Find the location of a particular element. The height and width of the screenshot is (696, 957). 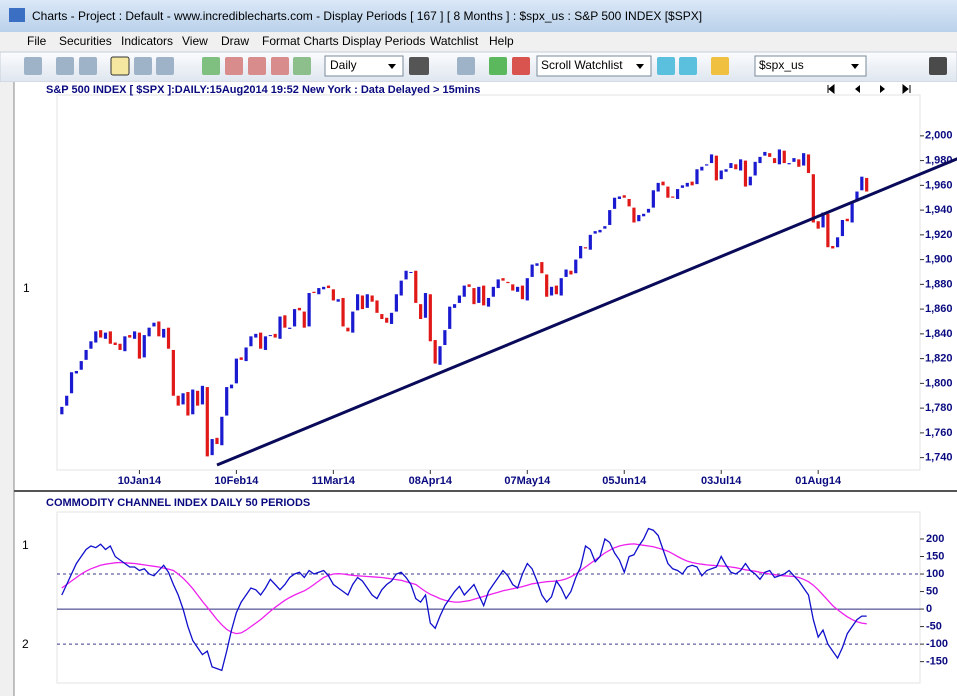

watchlist-combo: Scroll Watchlist is located at coordinates (594, 66).